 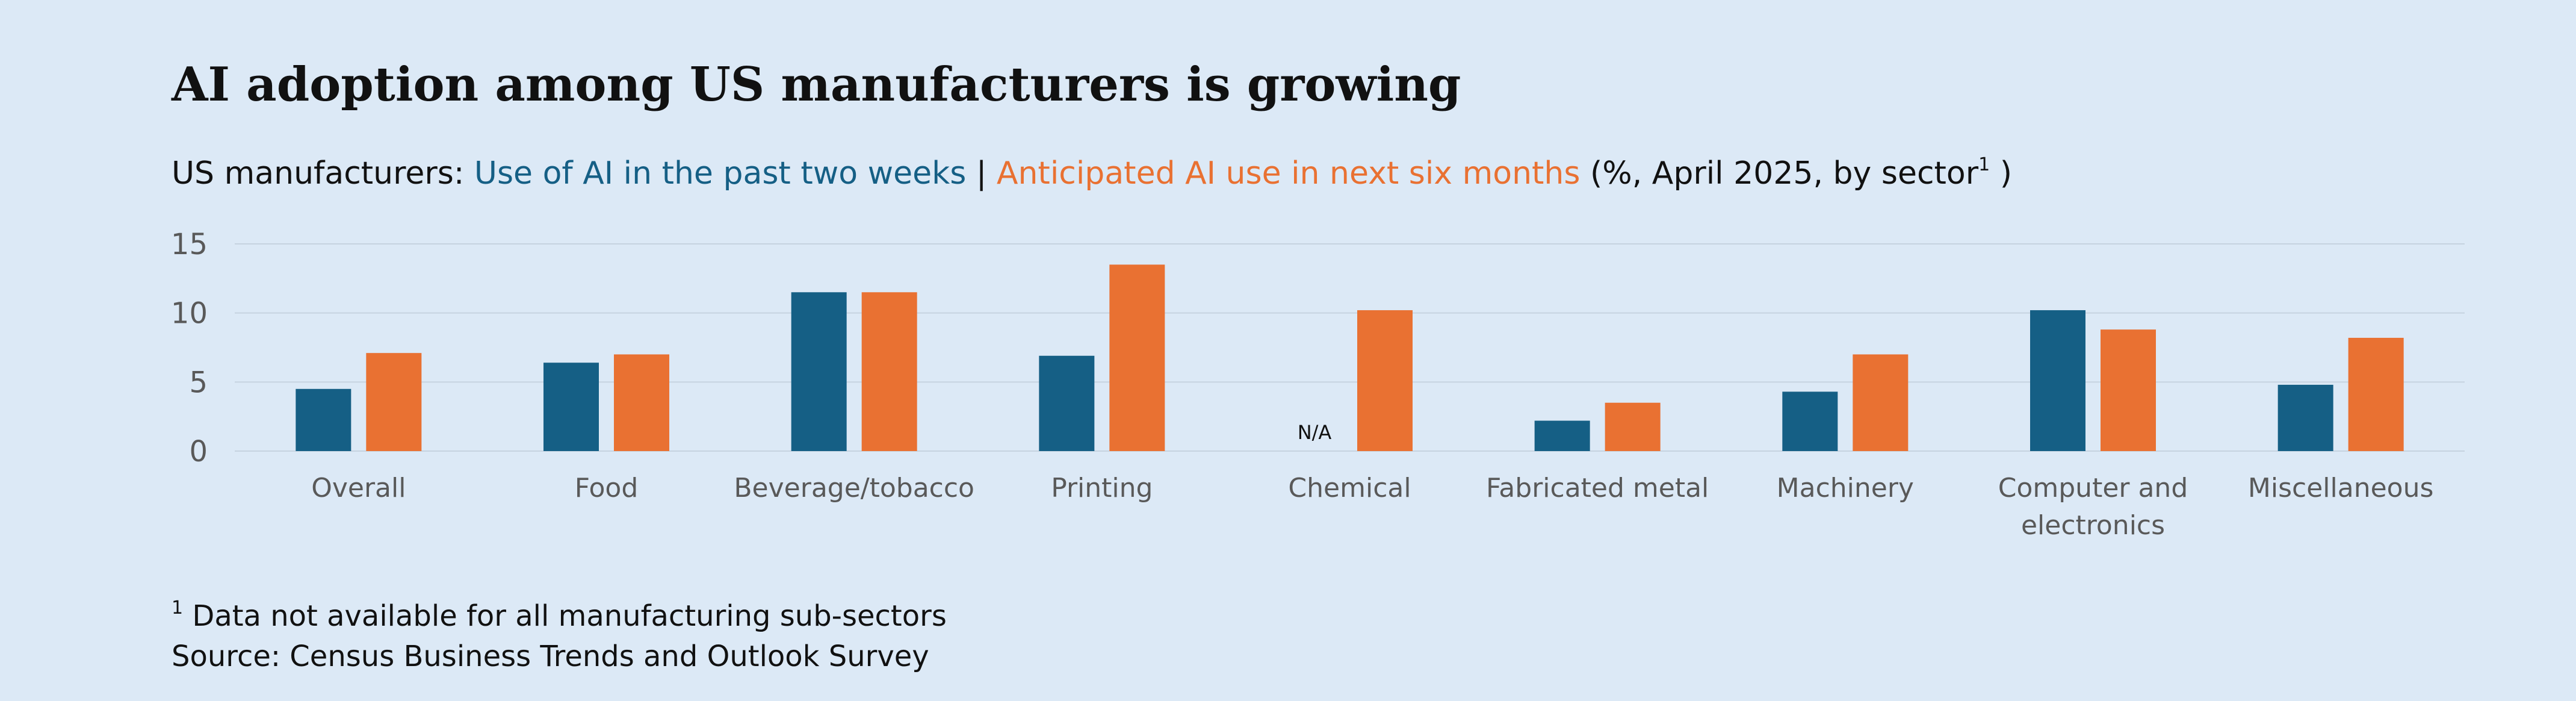 I want to click on subtitle-suffix-end: ), so click(x=2002, y=173).